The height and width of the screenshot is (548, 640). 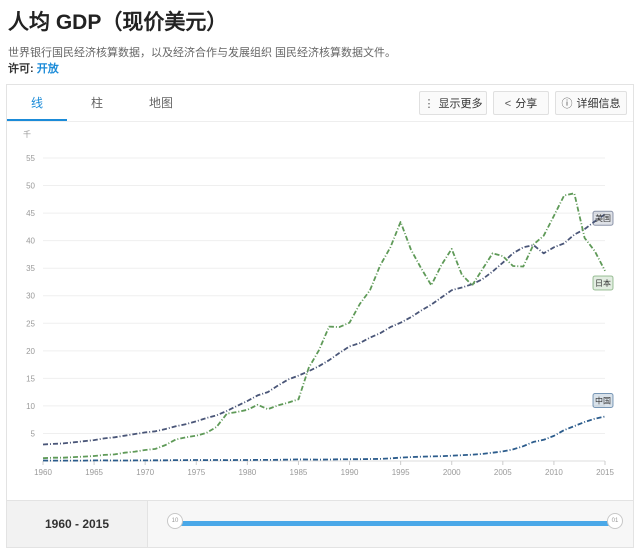 I want to click on y-unit-label: 千, so click(x=27, y=134).